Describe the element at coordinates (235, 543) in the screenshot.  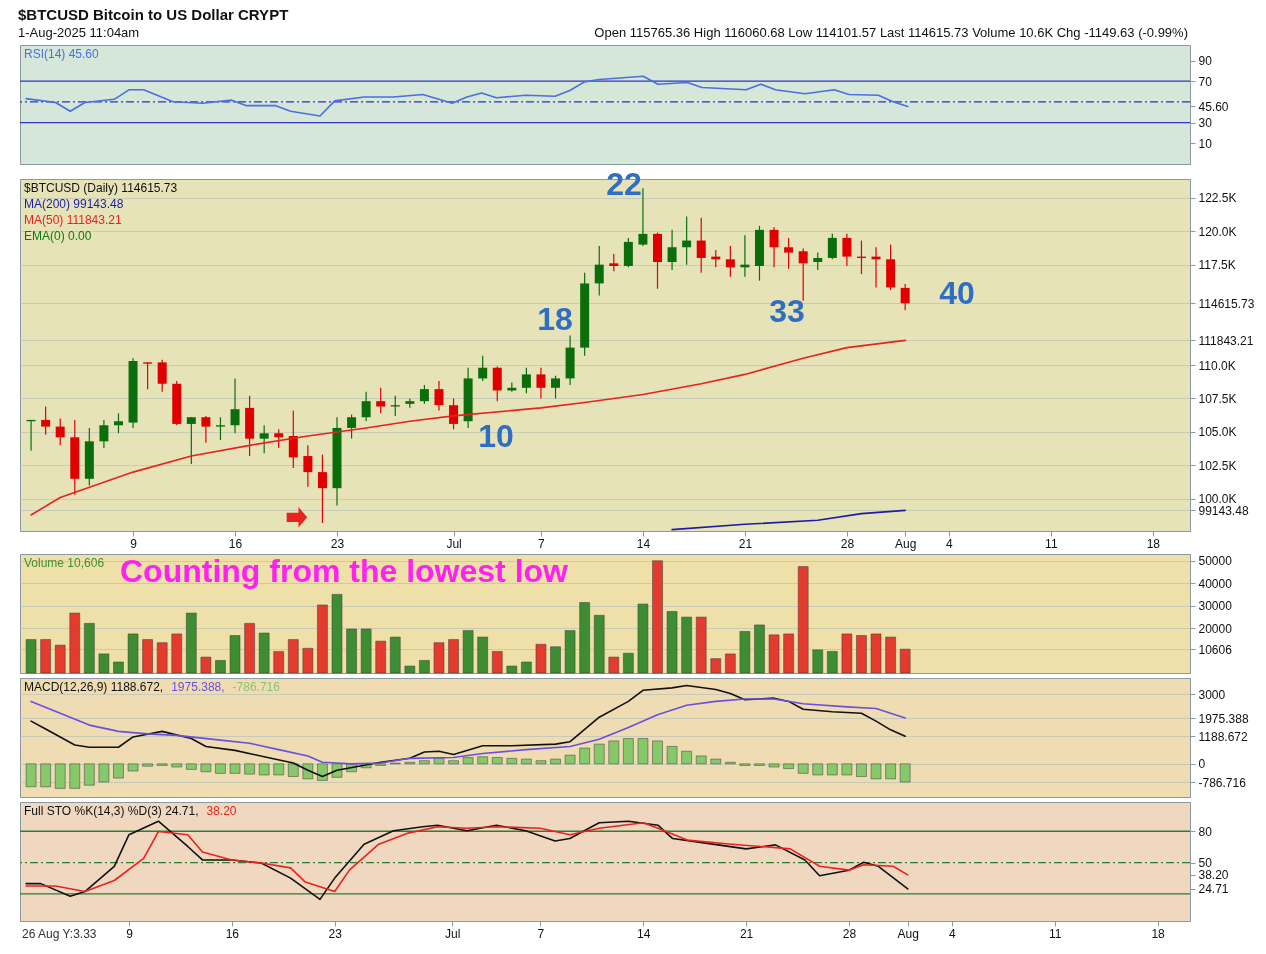
I see `x-tick-label: 16` at that location.